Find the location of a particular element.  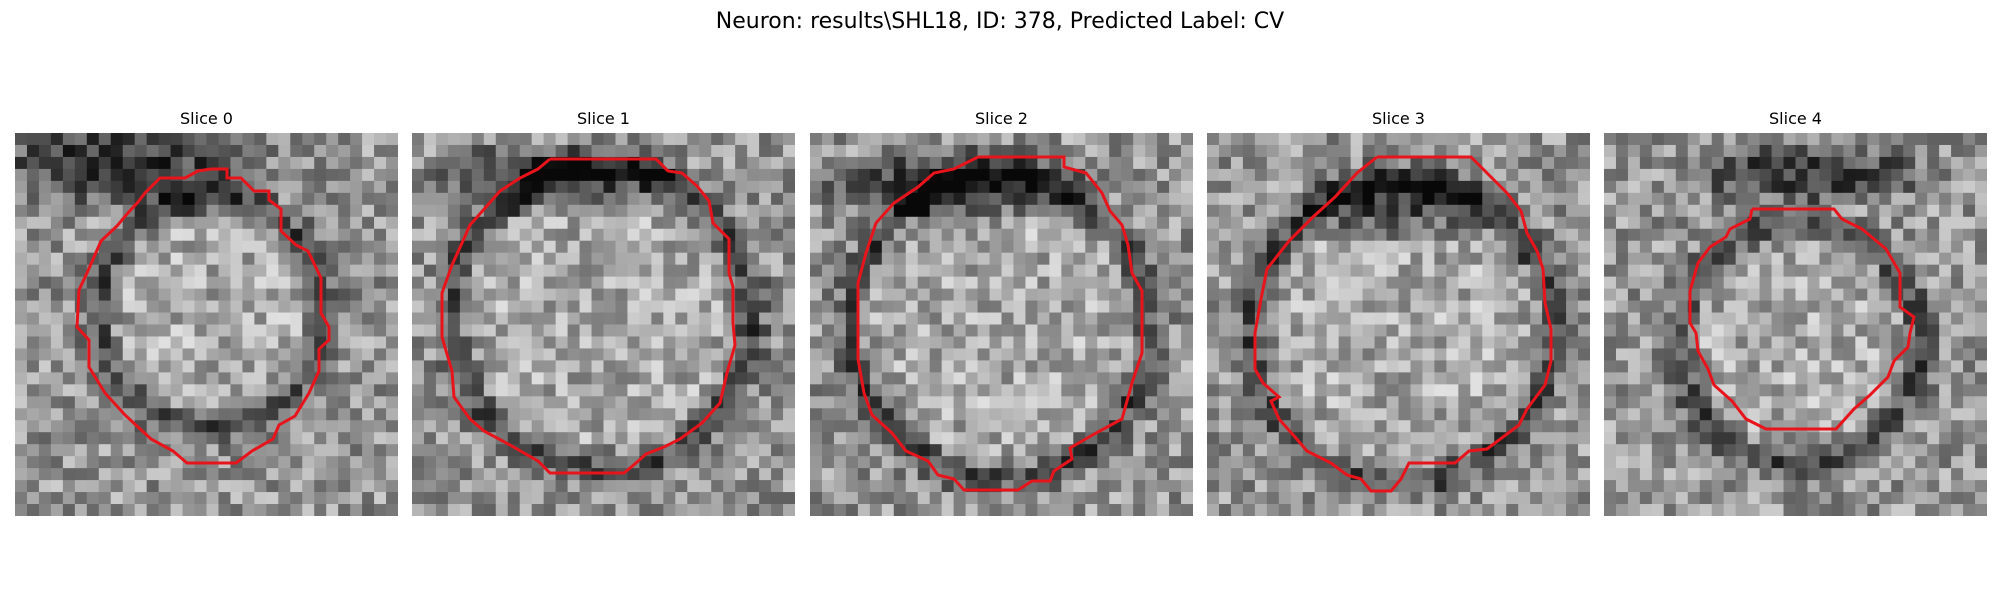

contour-outline is located at coordinates (1403, 324).